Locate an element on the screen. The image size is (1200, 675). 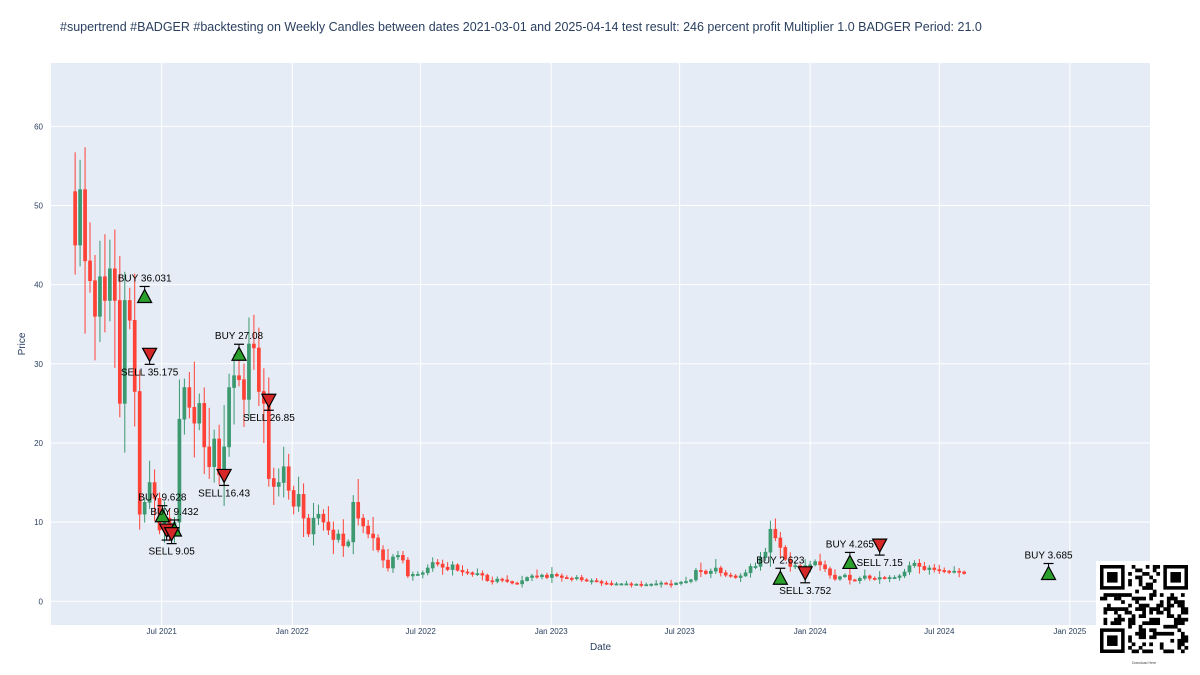
buy-signal-marker: BUY 4.265 is located at coordinates (850, 554).